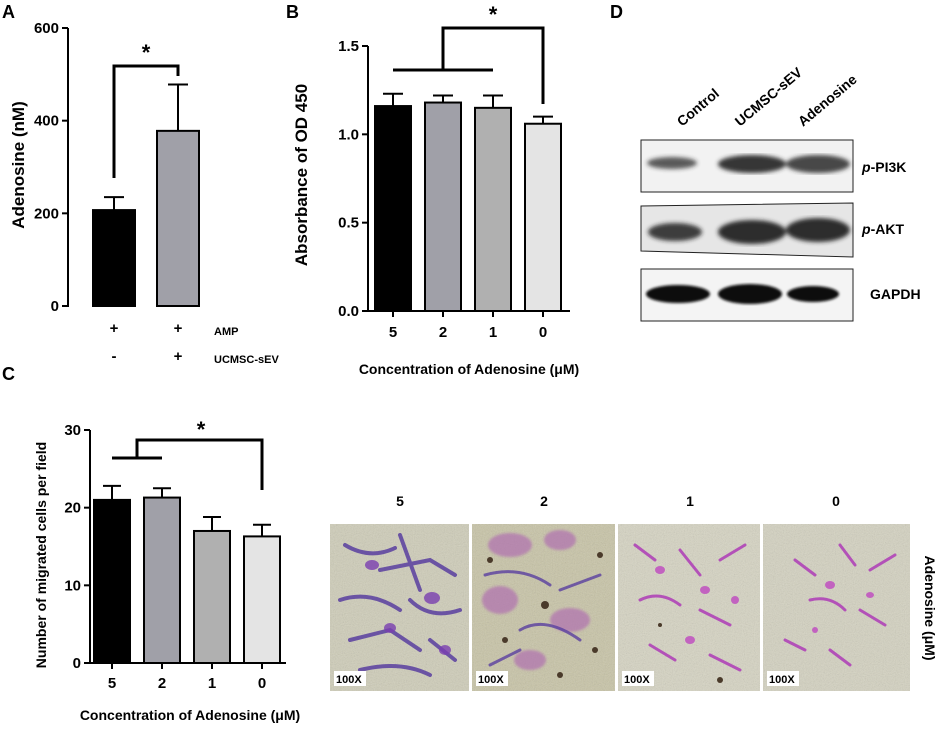 The height and width of the screenshot is (737, 941). I want to click on panel-a-ylabel: Adenosine (nM), so click(18, 165).